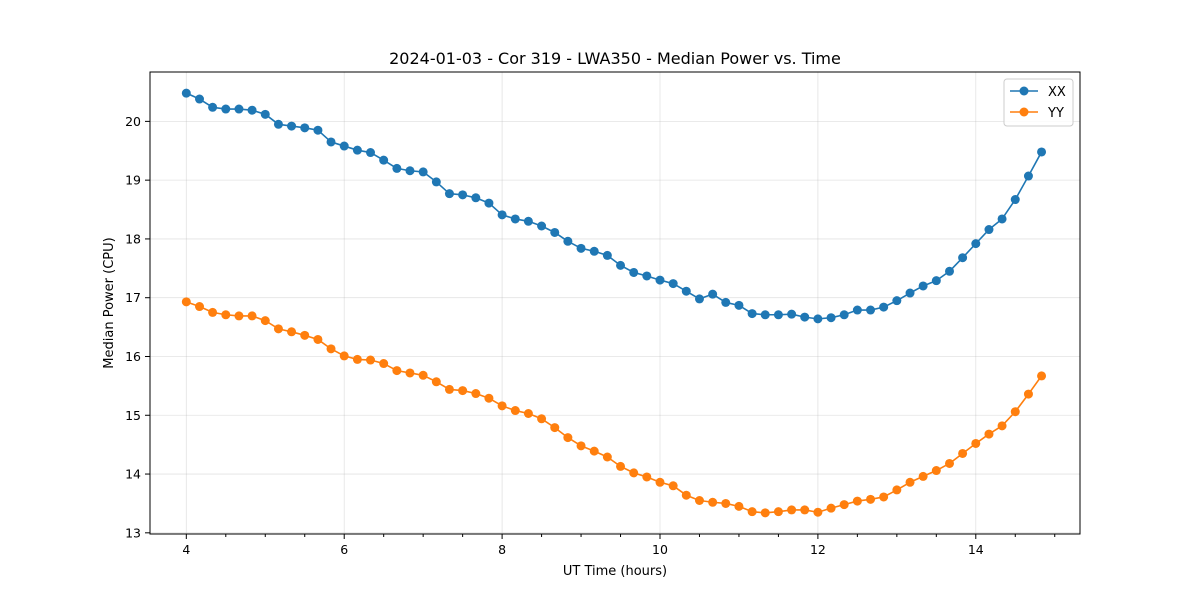 Image resolution: width=1200 pixels, height=600 pixels. What do you see at coordinates (976, 549) in the screenshot?
I see `x-tick-label: 14` at bounding box center [976, 549].